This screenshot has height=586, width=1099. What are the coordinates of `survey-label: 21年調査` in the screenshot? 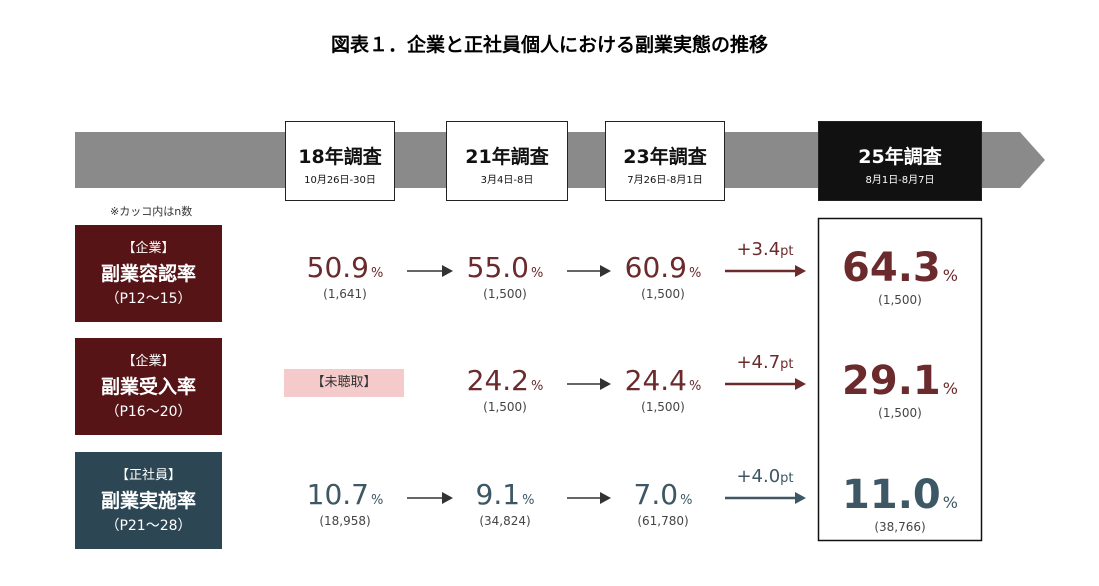 It's located at (507, 157).